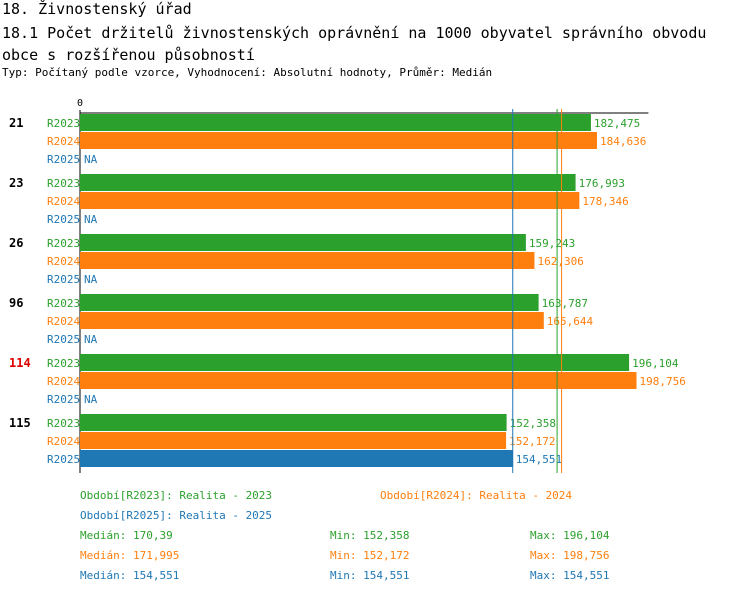 The image size is (750, 594). I want to click on bar-115-R2025, so click(296, 458).